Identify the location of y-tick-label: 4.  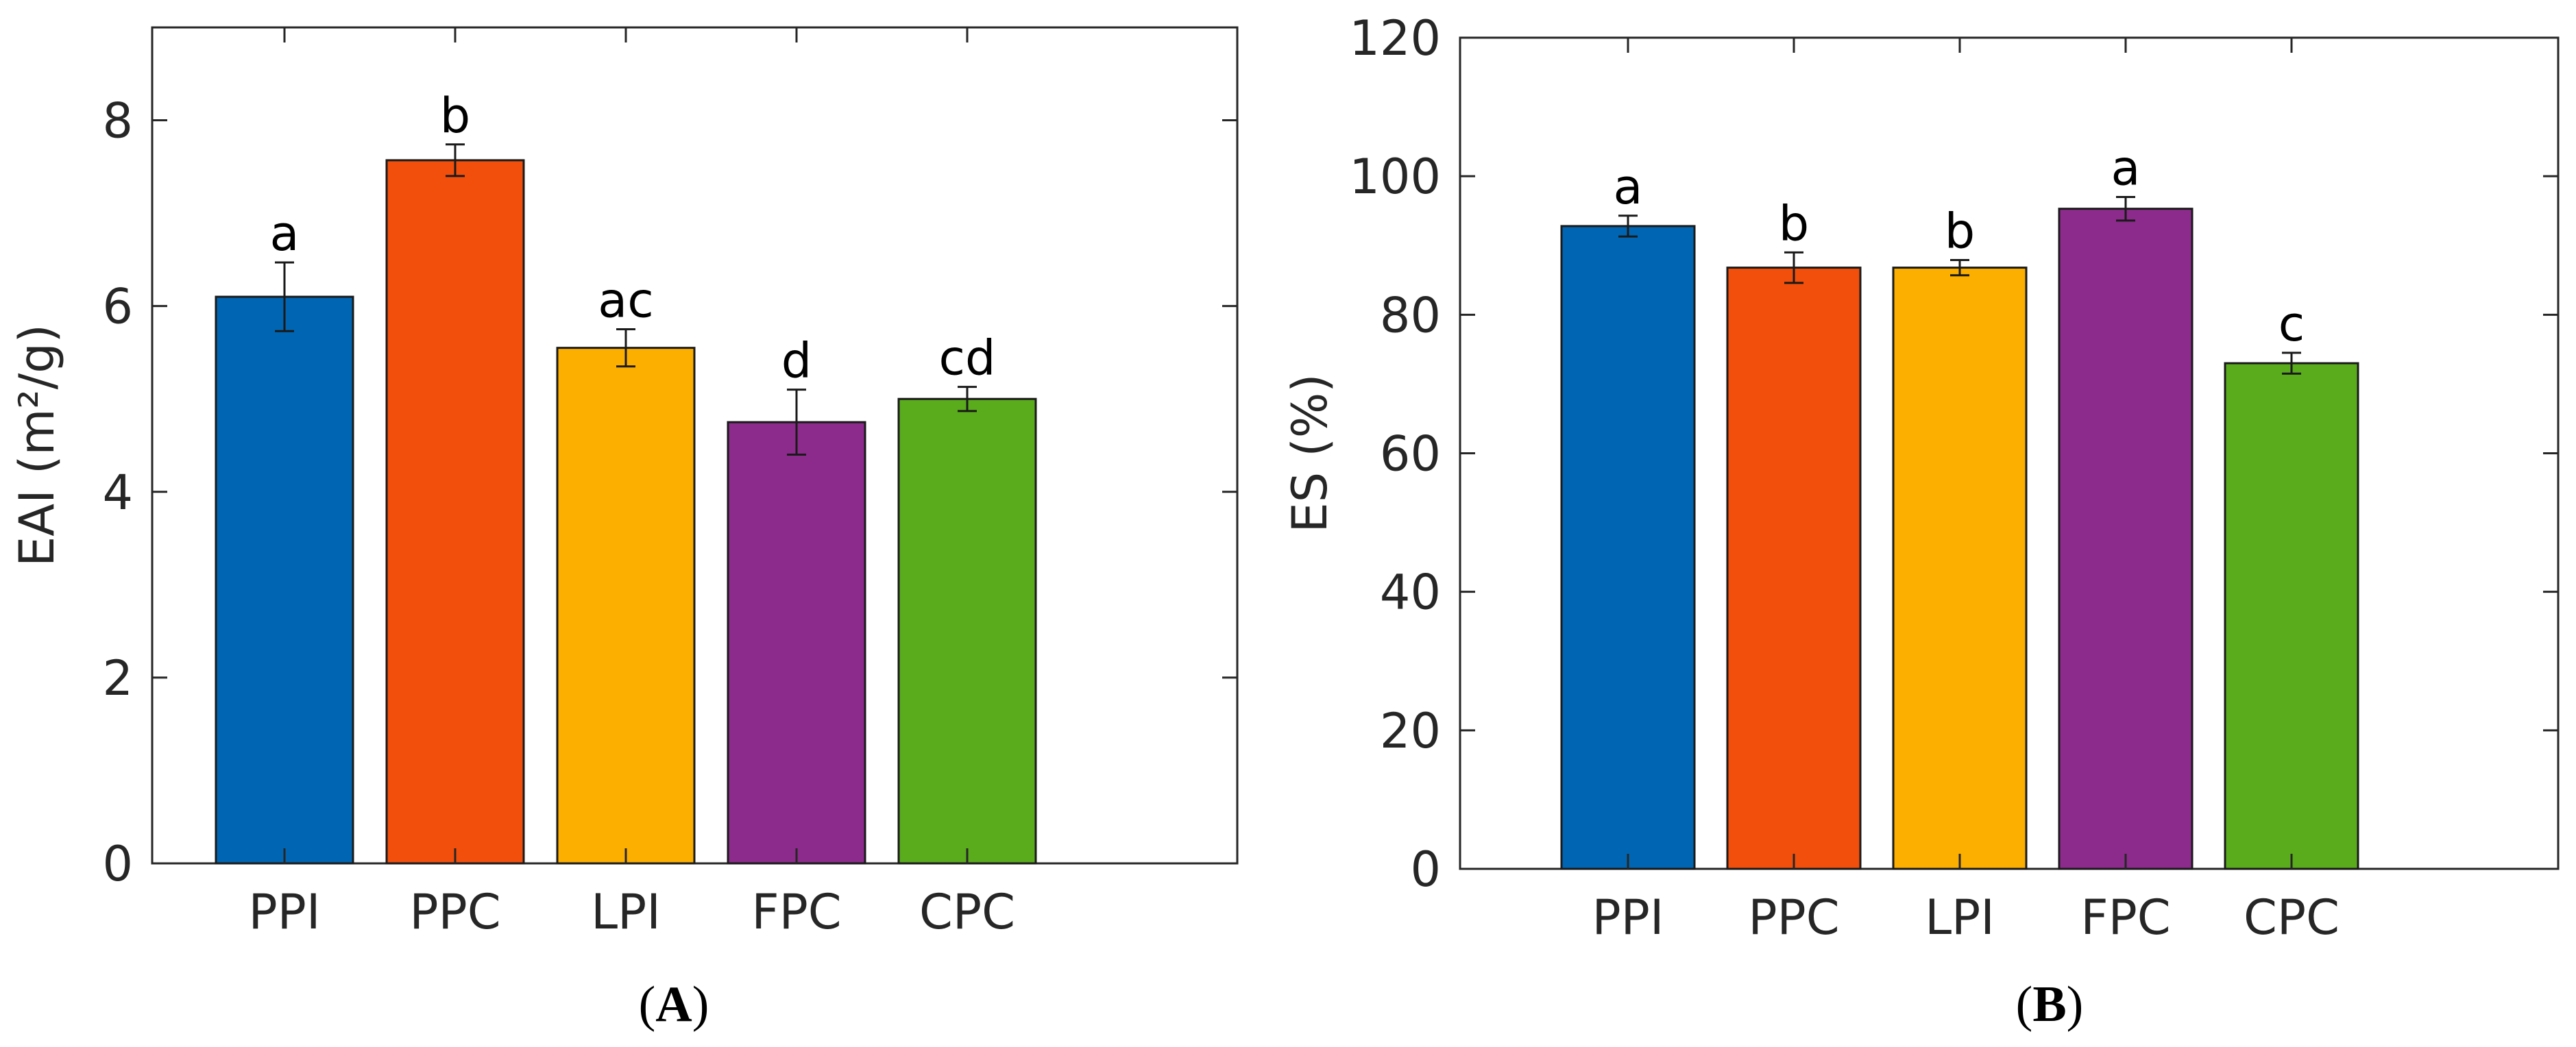
(117, 493).